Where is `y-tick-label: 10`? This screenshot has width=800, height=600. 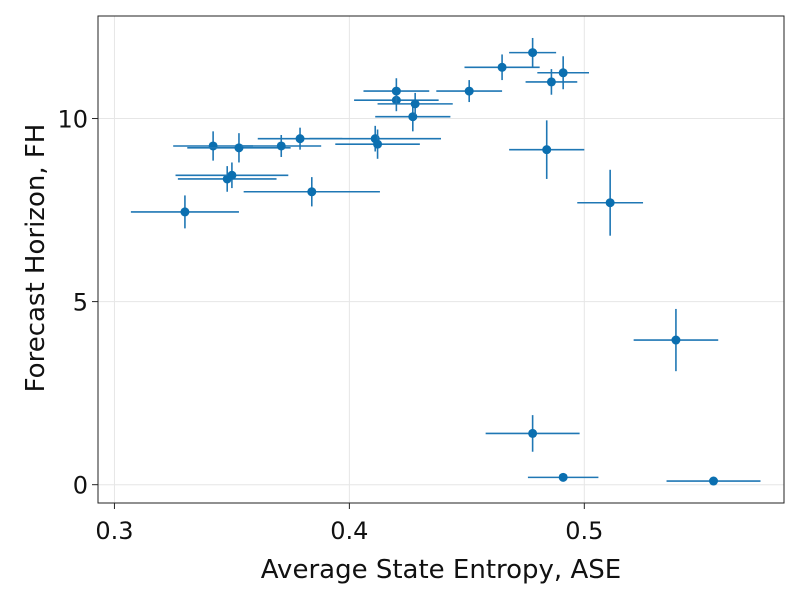
y-tick-label: 10 is located at coordinates (72, 120).